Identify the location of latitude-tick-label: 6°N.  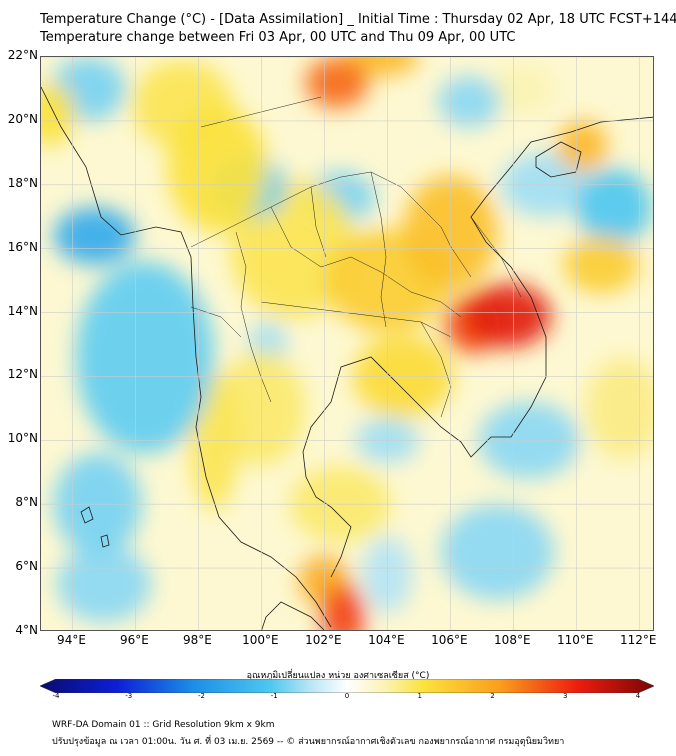
(26, 566).